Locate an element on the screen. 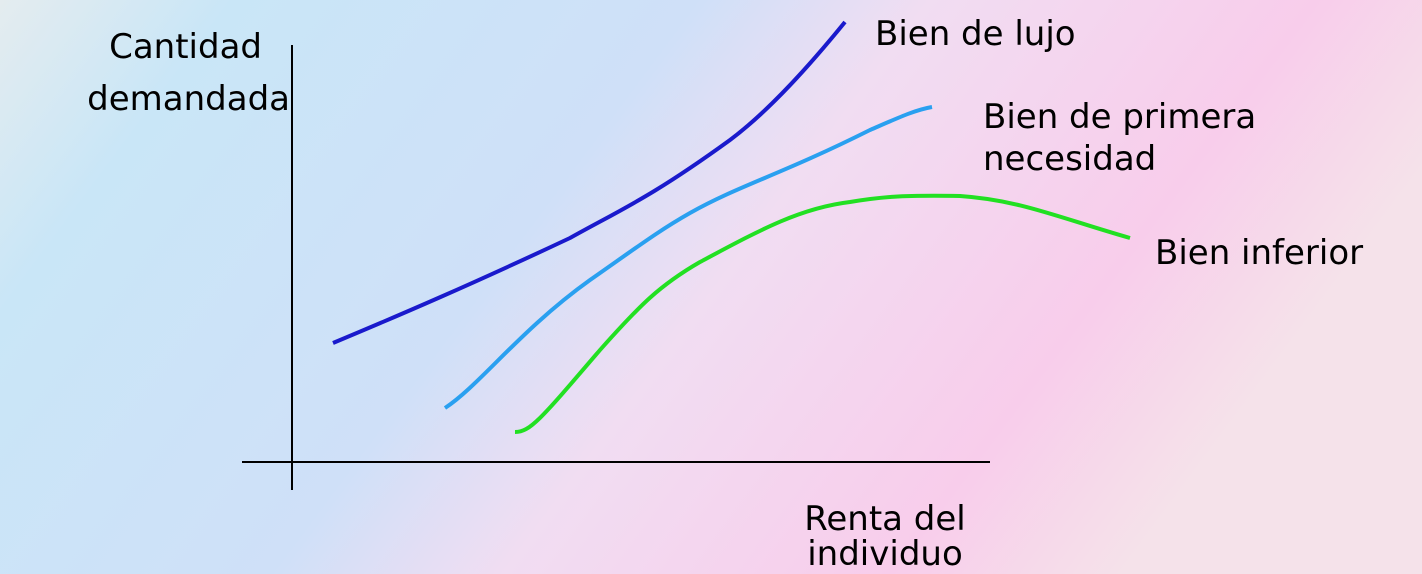 The image size is (1422, 574). y-axis-label: demandada is located at coordinates (188, 99).